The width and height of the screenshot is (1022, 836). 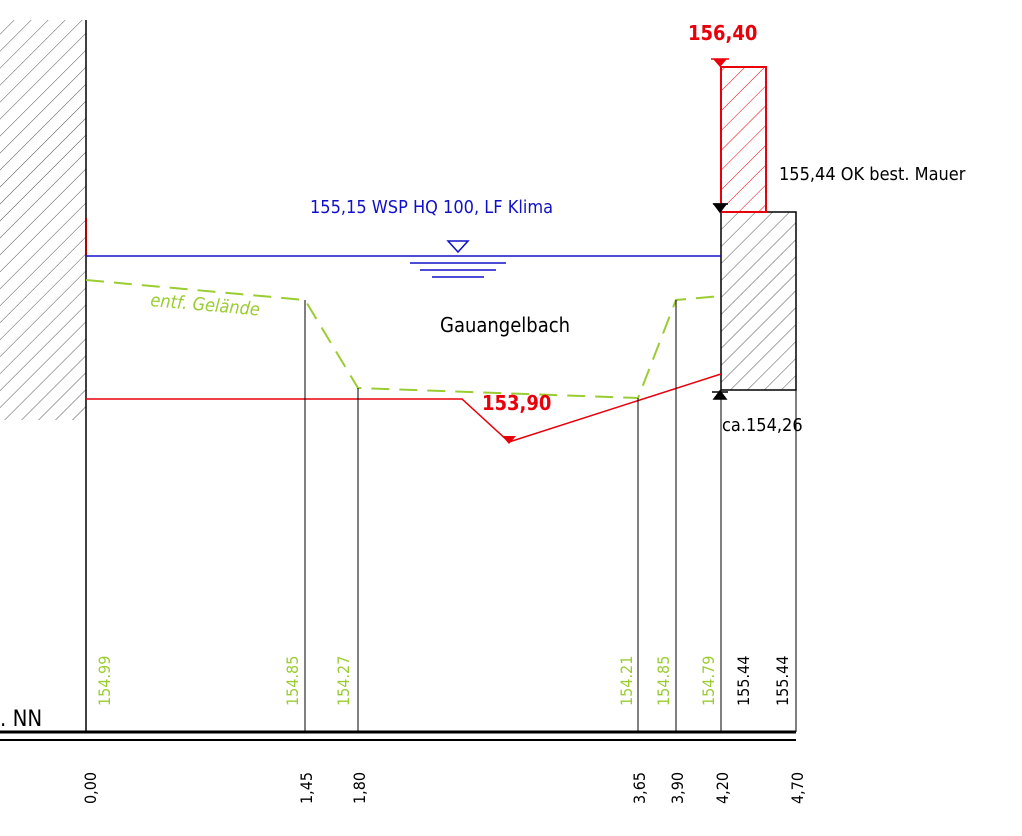 What do you see at coordinates (403, 339) in the screenshot?
I see `terrain-line` at bounding box center [403, 339].